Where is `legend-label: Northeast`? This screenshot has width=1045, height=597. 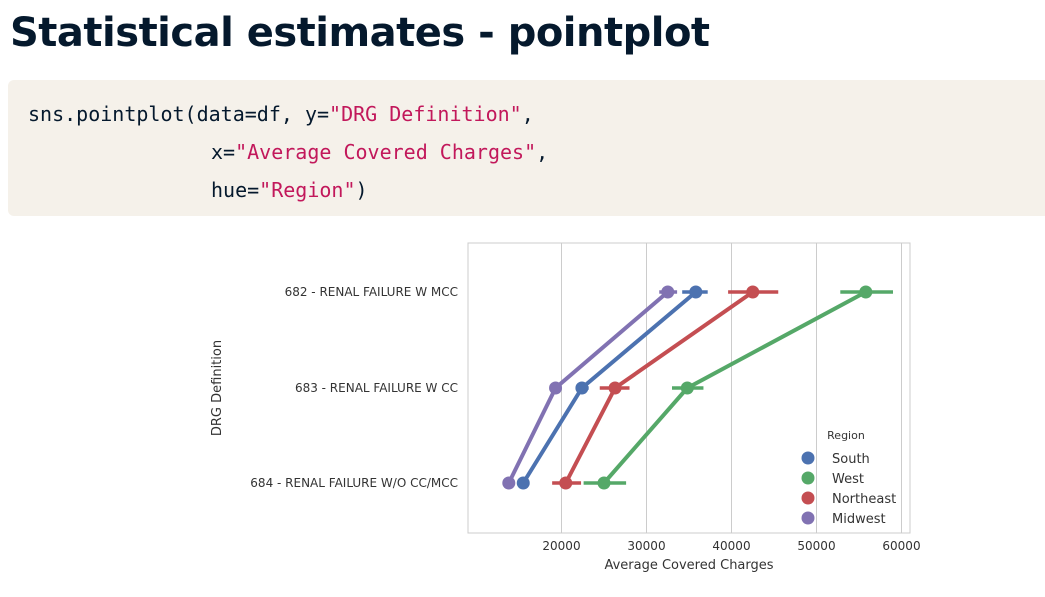 legend-label: Northeast is located at coordinates (864, 499).